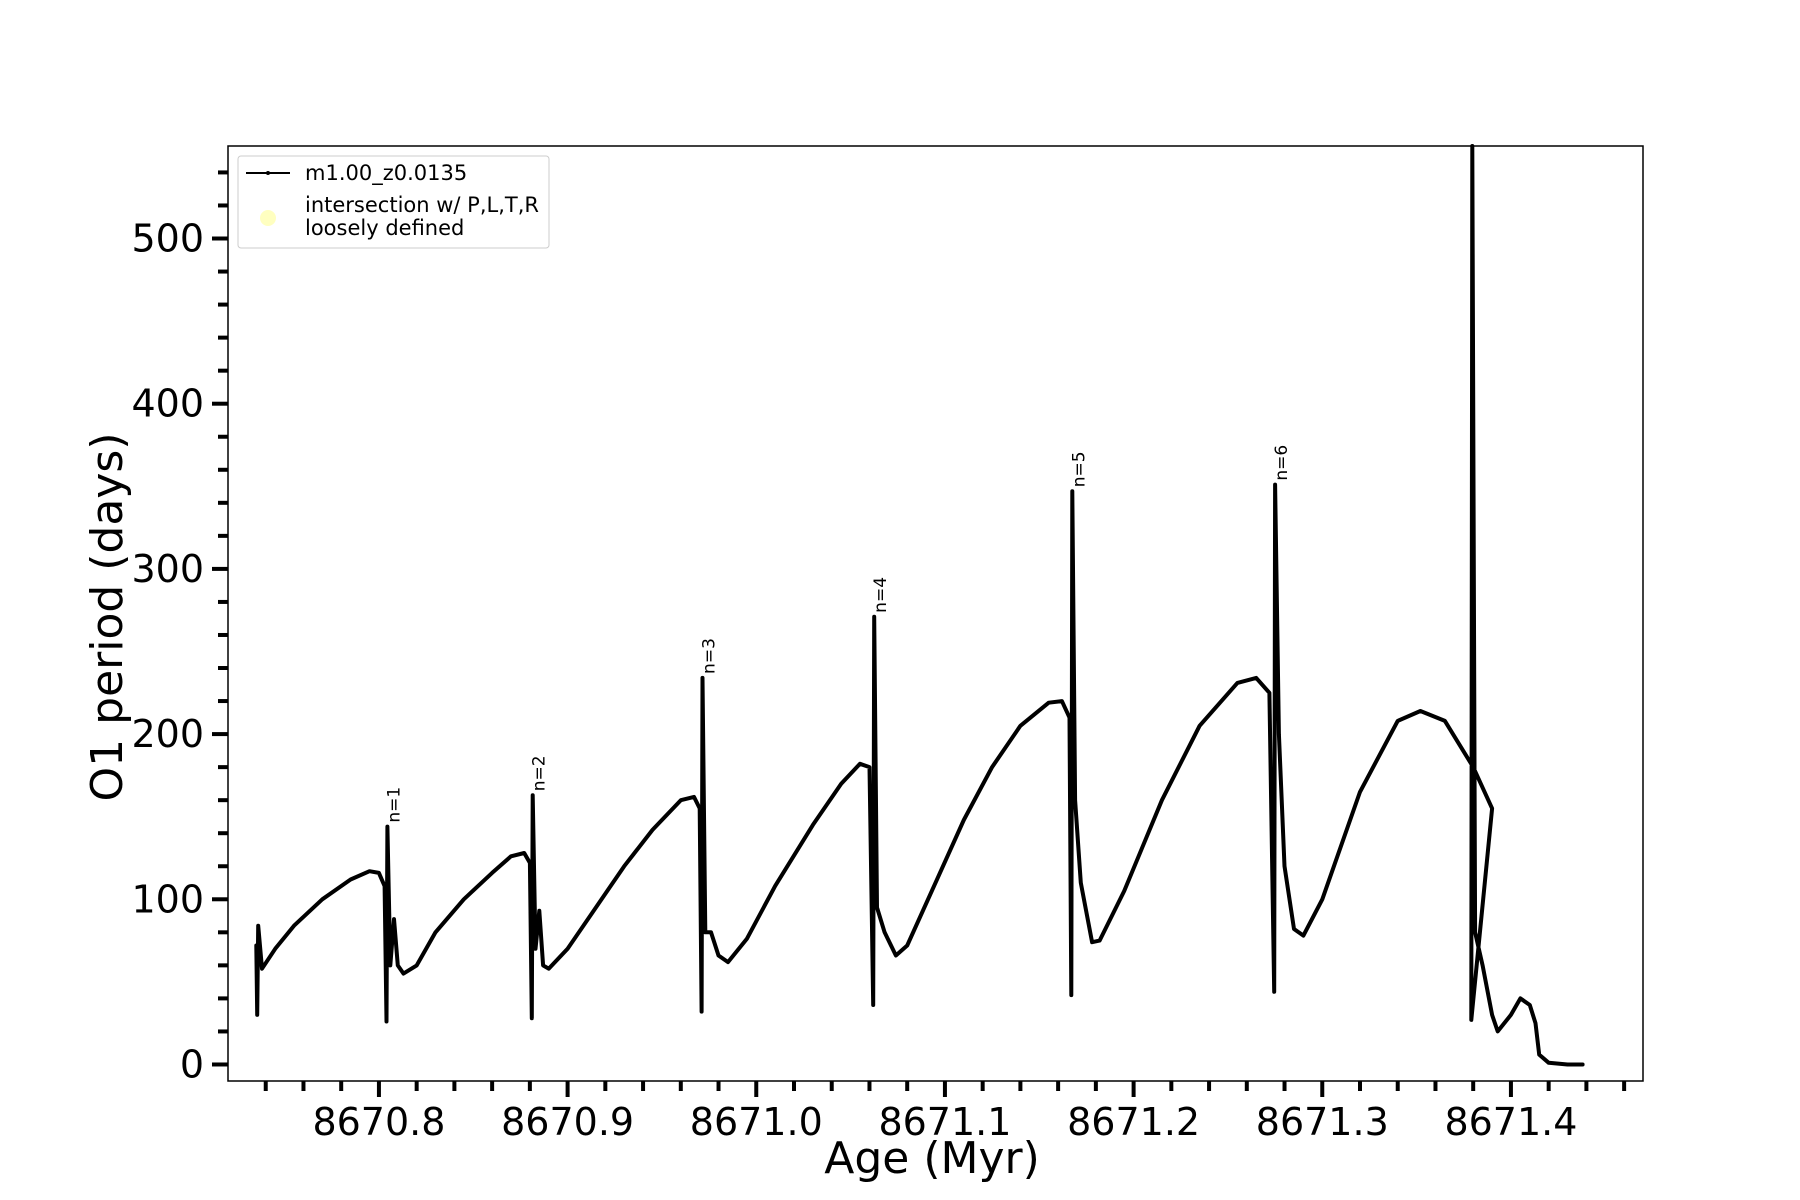  What do you see at coordinates (881, 595) in the screenshot?
I see `pulse-annotation: n=4` at bounding box center [881, 595].